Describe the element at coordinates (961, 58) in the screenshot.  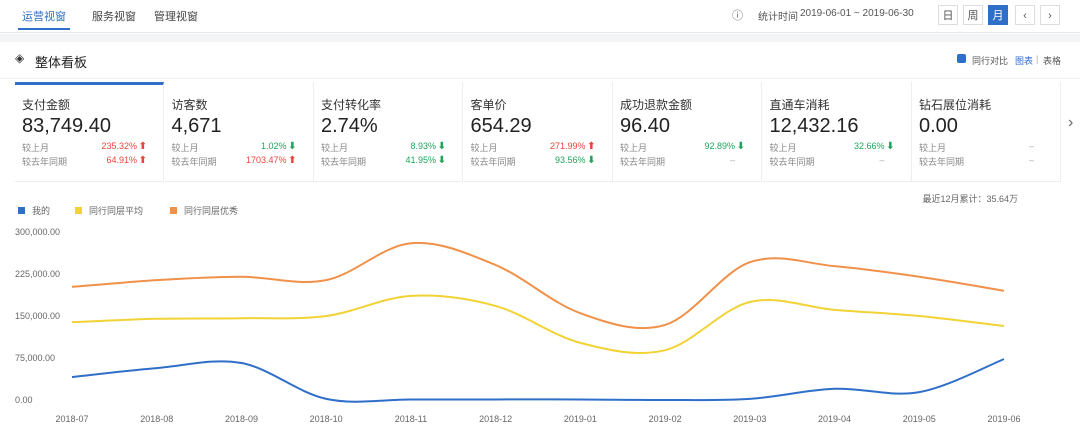
I see `checkbox` at that location.